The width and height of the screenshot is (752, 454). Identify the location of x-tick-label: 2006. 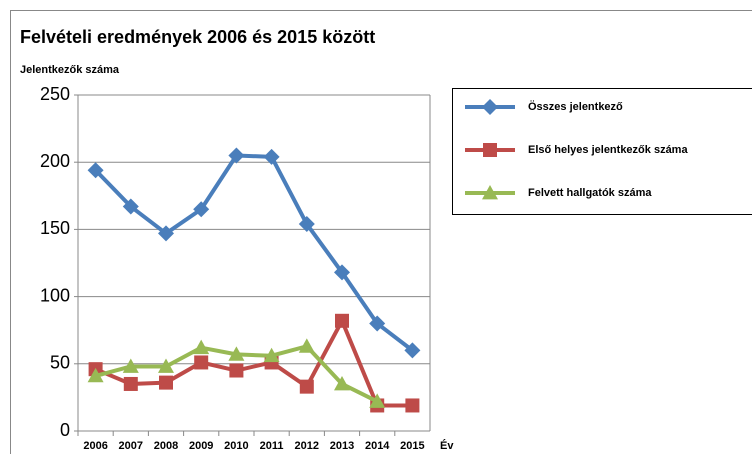
(95, 446).